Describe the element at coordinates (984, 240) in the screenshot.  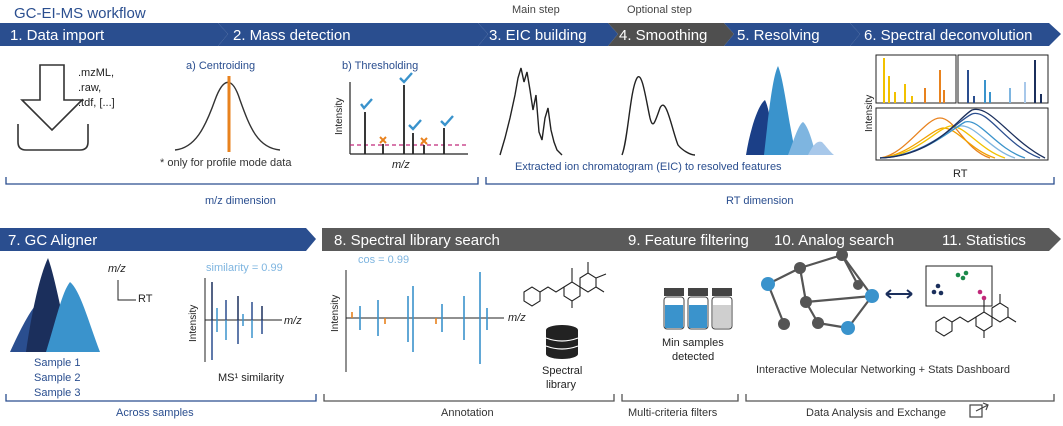
I see `step-11-label: 11. Statistics` at that location.